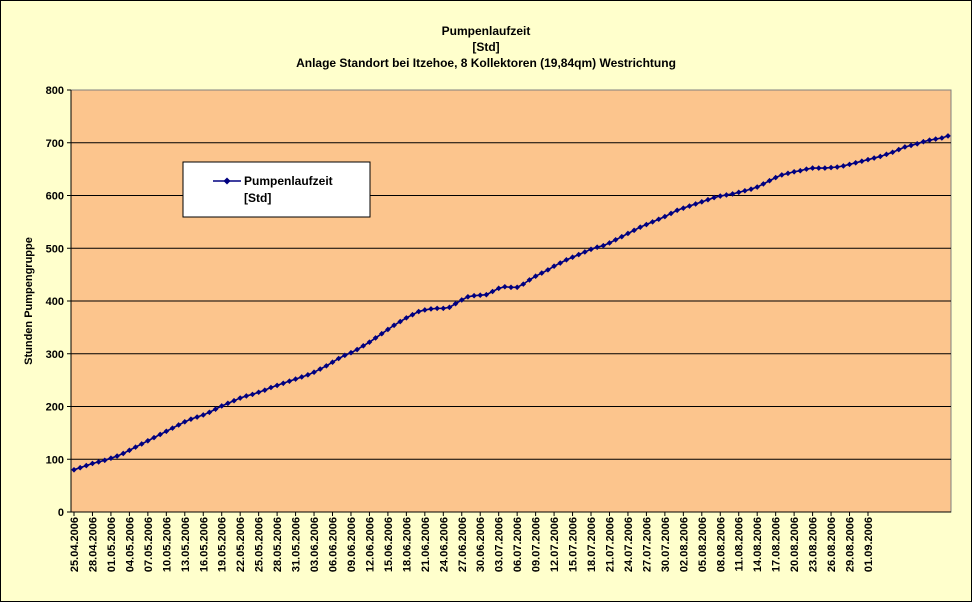  What do you see at coordinates (227, 181) in the screenshot?
I see `legend-marker` at bounding box center [227, 181].